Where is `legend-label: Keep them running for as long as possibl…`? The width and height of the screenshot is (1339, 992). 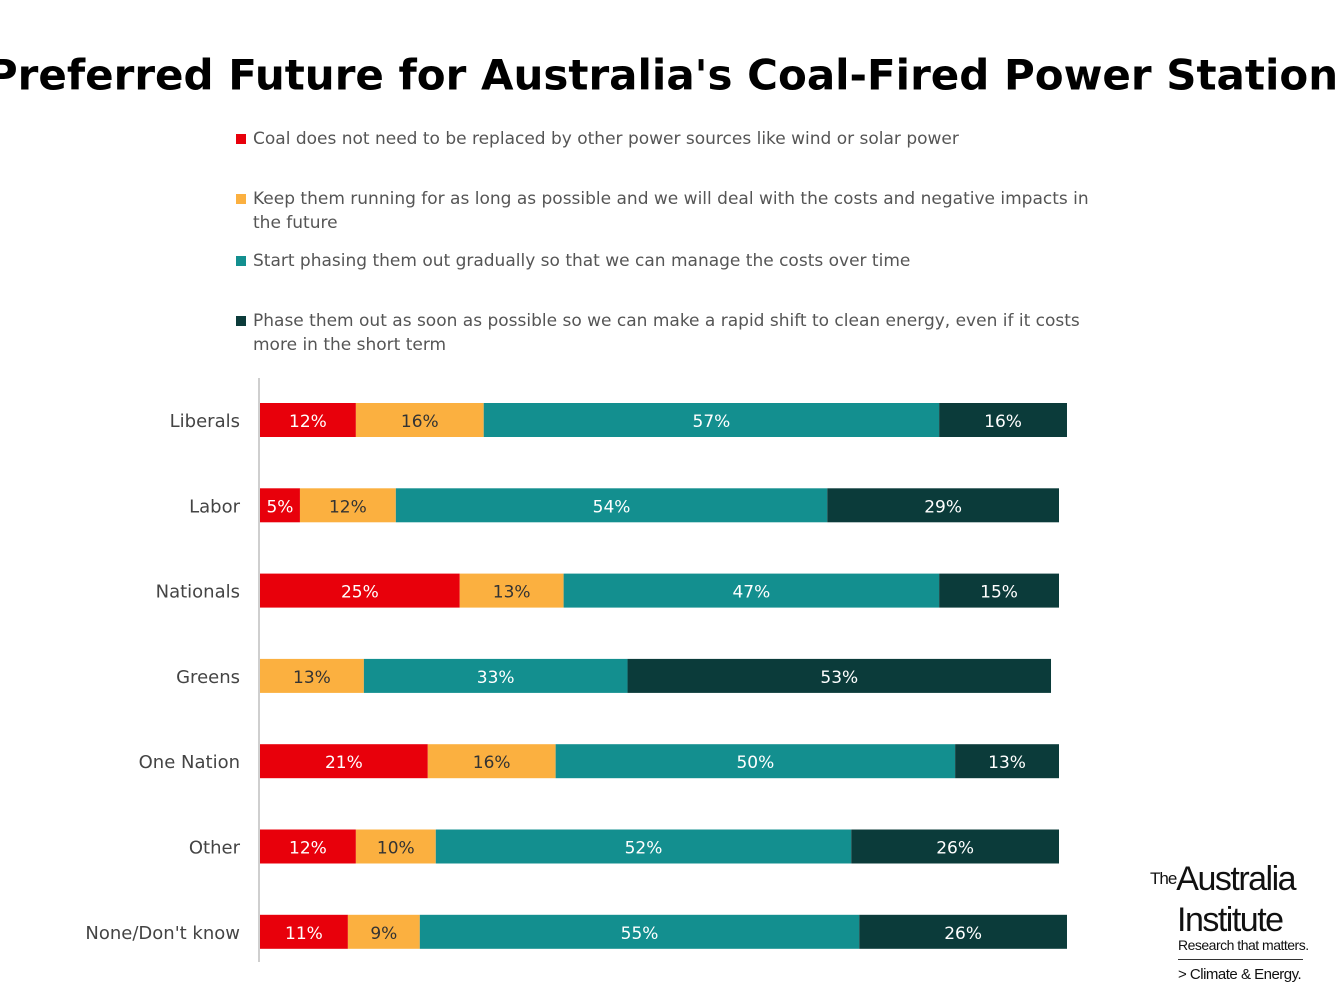
legend-label: Keep them running for as long as possibl… is located at coordinates (671, 211).